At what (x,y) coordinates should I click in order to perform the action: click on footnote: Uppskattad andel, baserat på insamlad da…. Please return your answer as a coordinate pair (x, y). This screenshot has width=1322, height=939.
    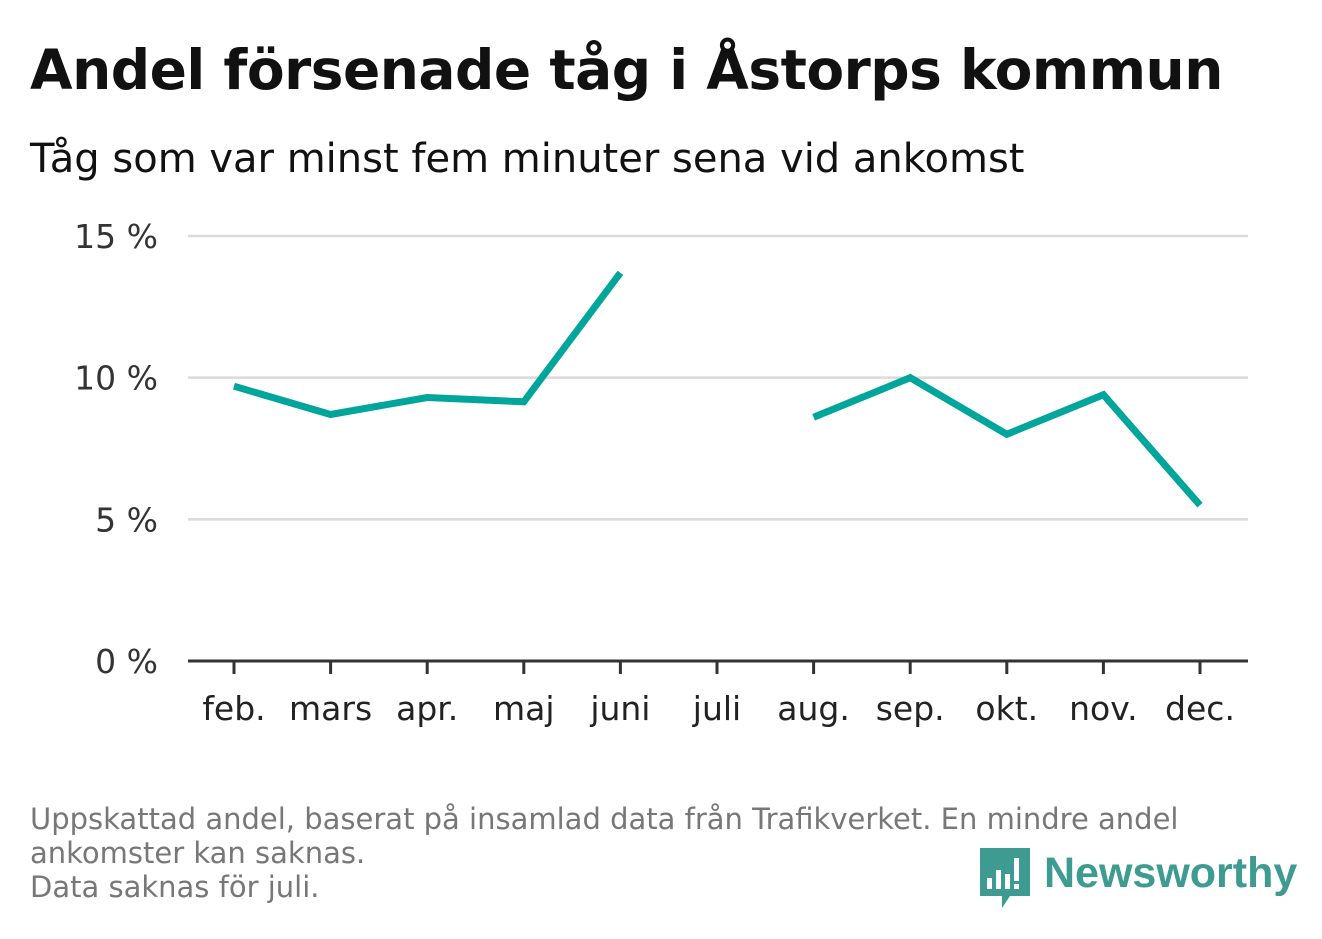
    Looking at the image, I should click on (655, 853).